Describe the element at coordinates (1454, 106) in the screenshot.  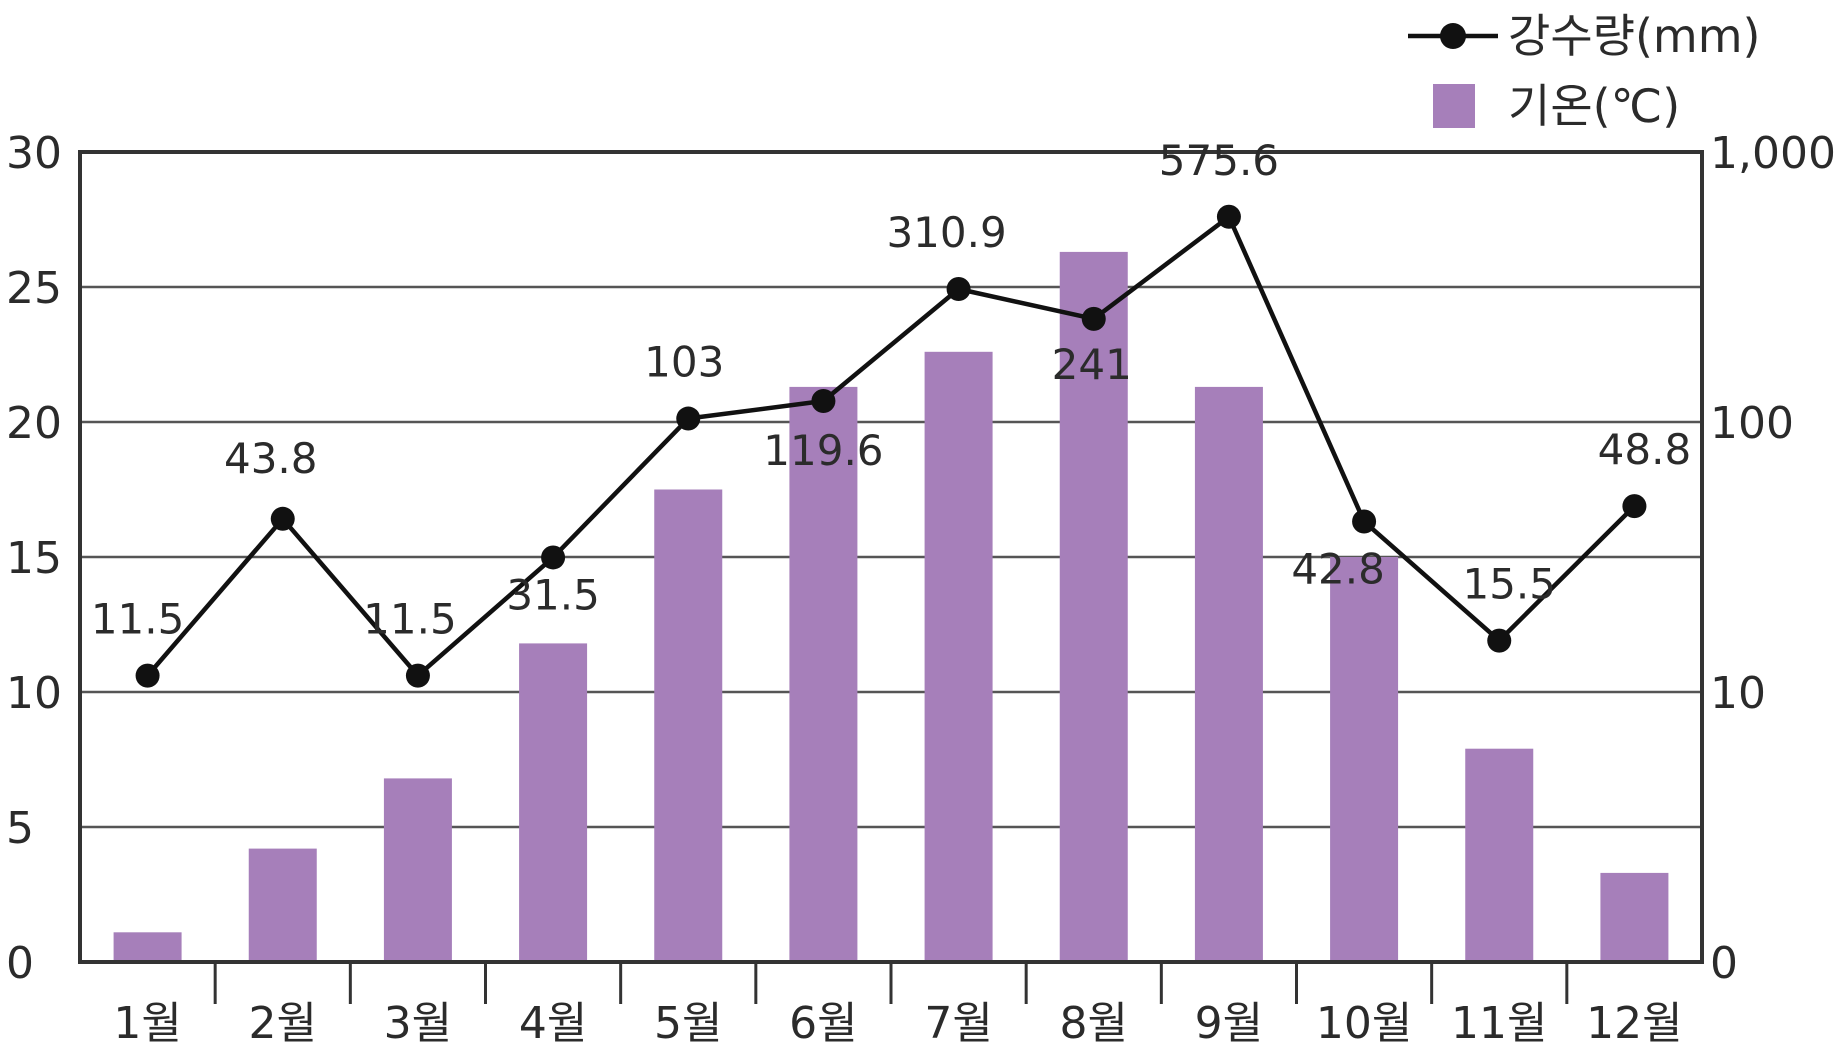
I see `legend-bar-swatch` at that location.